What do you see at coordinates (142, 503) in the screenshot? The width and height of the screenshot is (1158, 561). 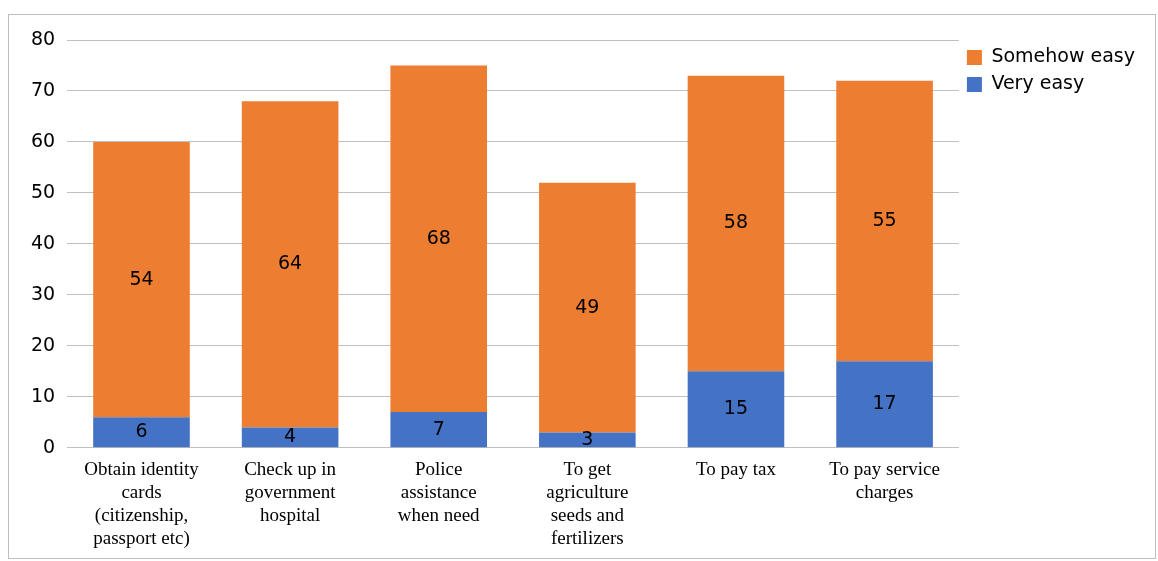 I see `x-tick-label: Obtain identity cards (citizenship, passport etc)` at bounding box center [142, 503].